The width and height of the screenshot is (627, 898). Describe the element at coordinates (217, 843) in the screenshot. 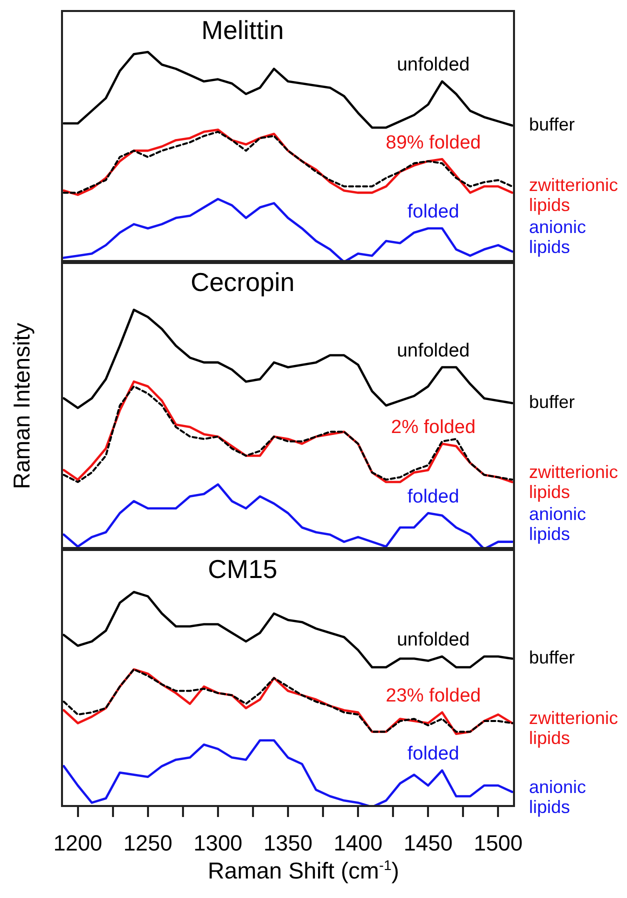

I see `x-tick-label: 1300` at that location.